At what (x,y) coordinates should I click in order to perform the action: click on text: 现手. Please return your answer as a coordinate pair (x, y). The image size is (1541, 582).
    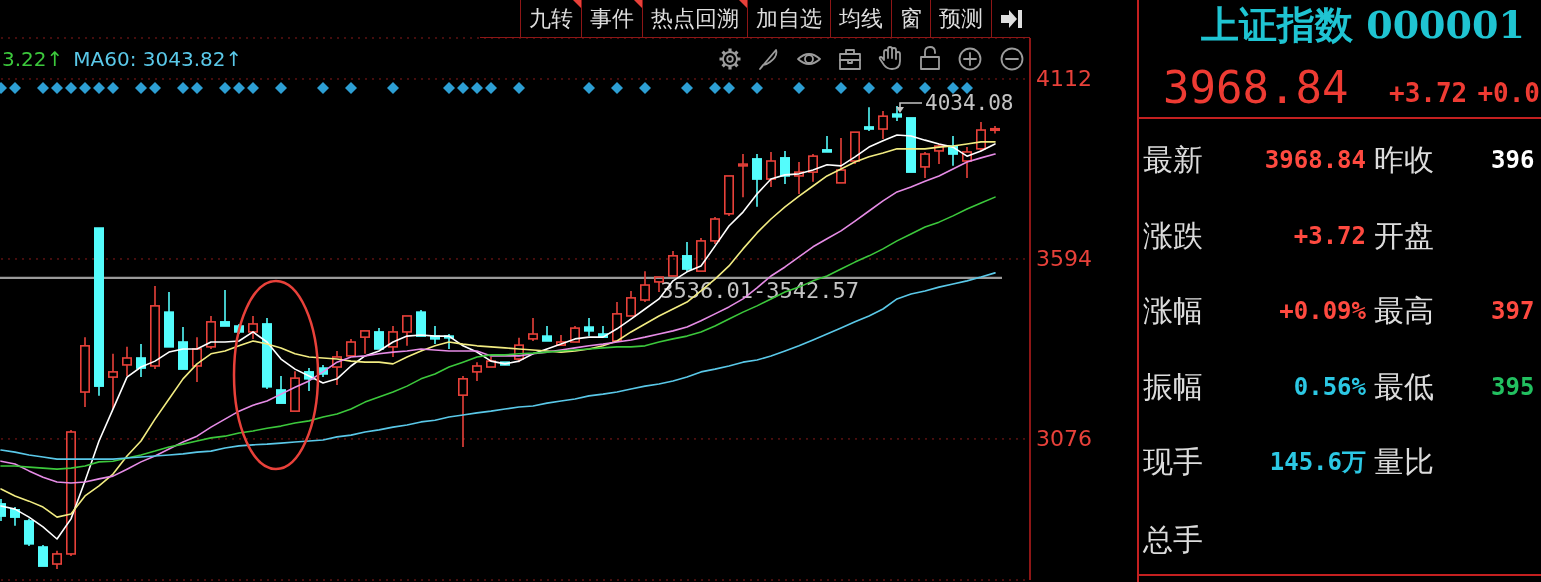
    Looking at the image, I should click on (1173, 462).